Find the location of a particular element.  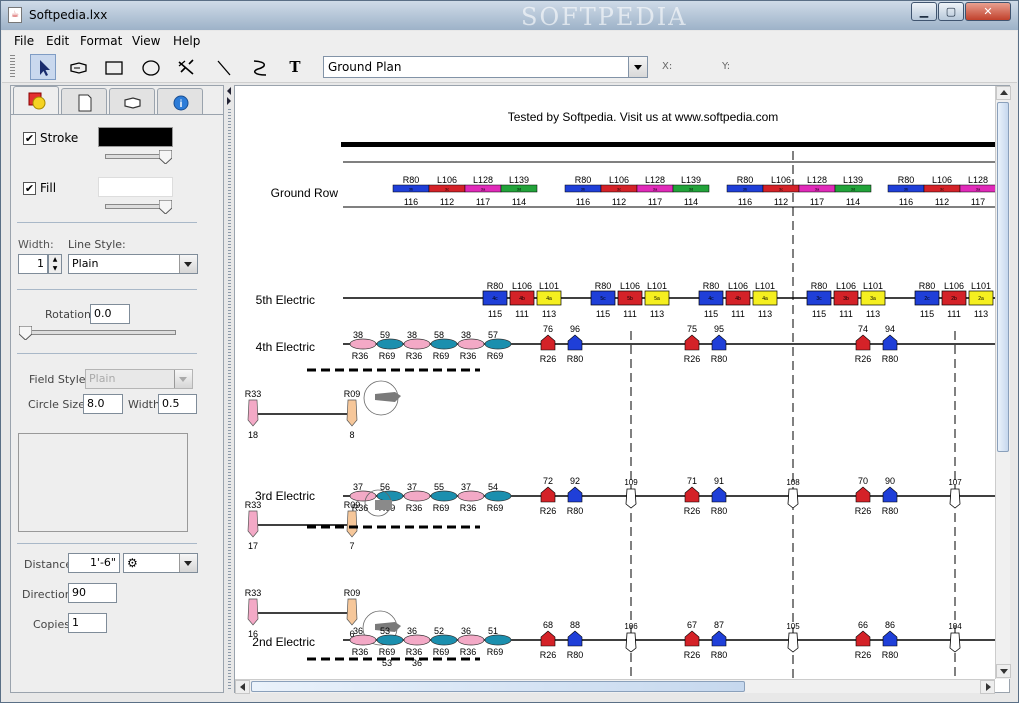

tab-document is located at coordinates (84, 101).